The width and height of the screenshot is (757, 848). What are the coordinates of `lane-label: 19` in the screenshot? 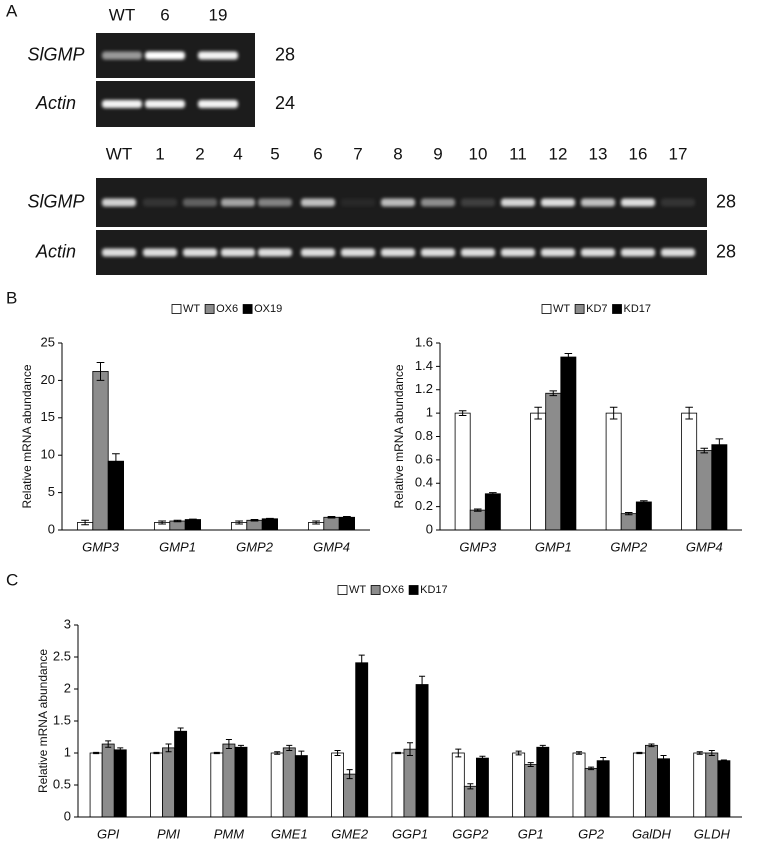 It's located at (218, 14).